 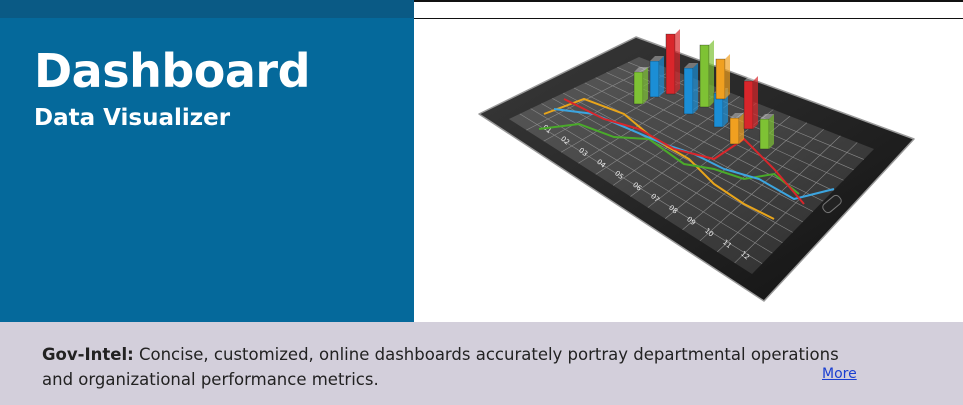 I want to click on x-tick-label: 10, so click(x=709, y=233).